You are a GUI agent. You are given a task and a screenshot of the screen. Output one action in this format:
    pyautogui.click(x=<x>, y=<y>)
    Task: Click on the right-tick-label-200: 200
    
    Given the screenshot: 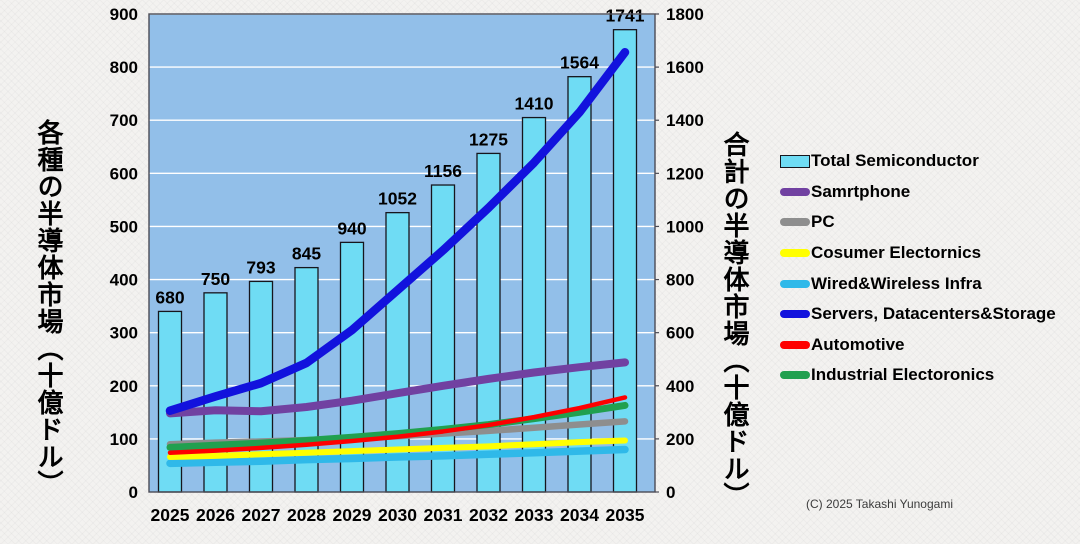 What is the action you would take?
    pyautogui.click(x=680, y=439)
    